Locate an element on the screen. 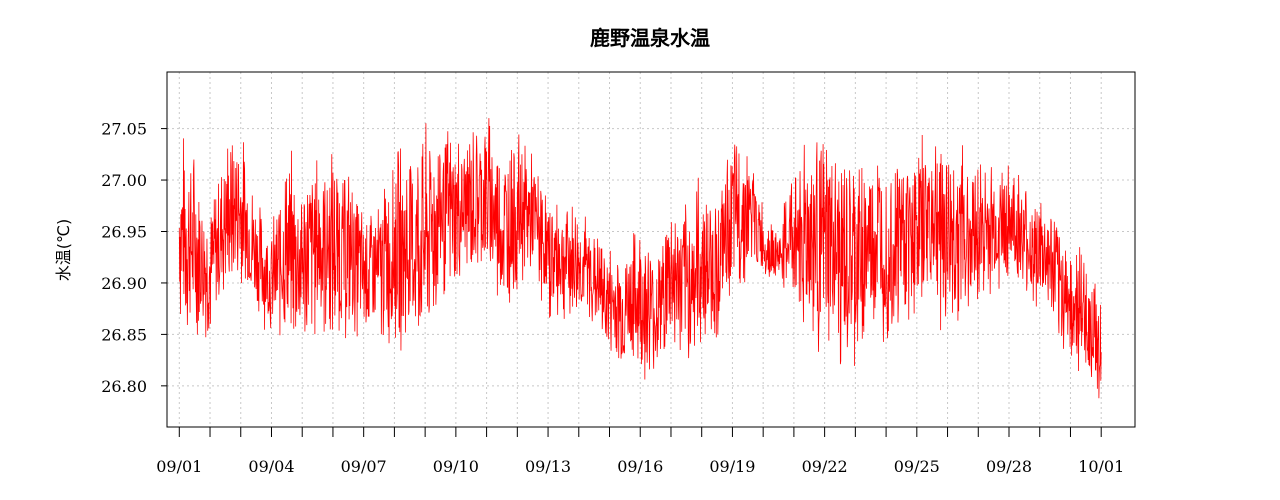 Image resolution: width=1280 pixels, height=500 pixels. x-tick-label: 09/22 is located at coordinates (825, 466).